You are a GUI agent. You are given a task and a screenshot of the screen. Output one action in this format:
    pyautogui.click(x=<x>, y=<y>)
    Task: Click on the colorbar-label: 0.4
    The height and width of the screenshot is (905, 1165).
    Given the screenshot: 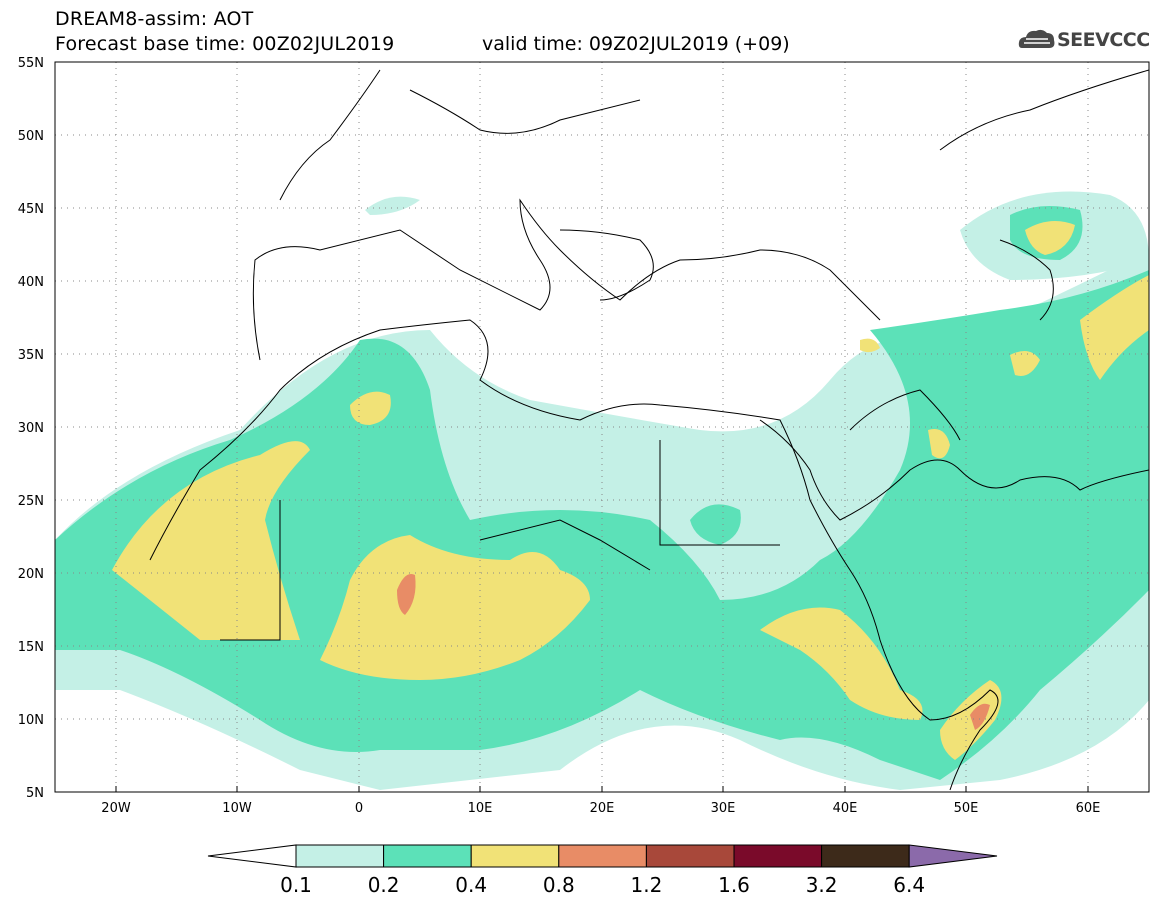 What is the action you would take?
    pyautogui.click(x=471, y=885)
    